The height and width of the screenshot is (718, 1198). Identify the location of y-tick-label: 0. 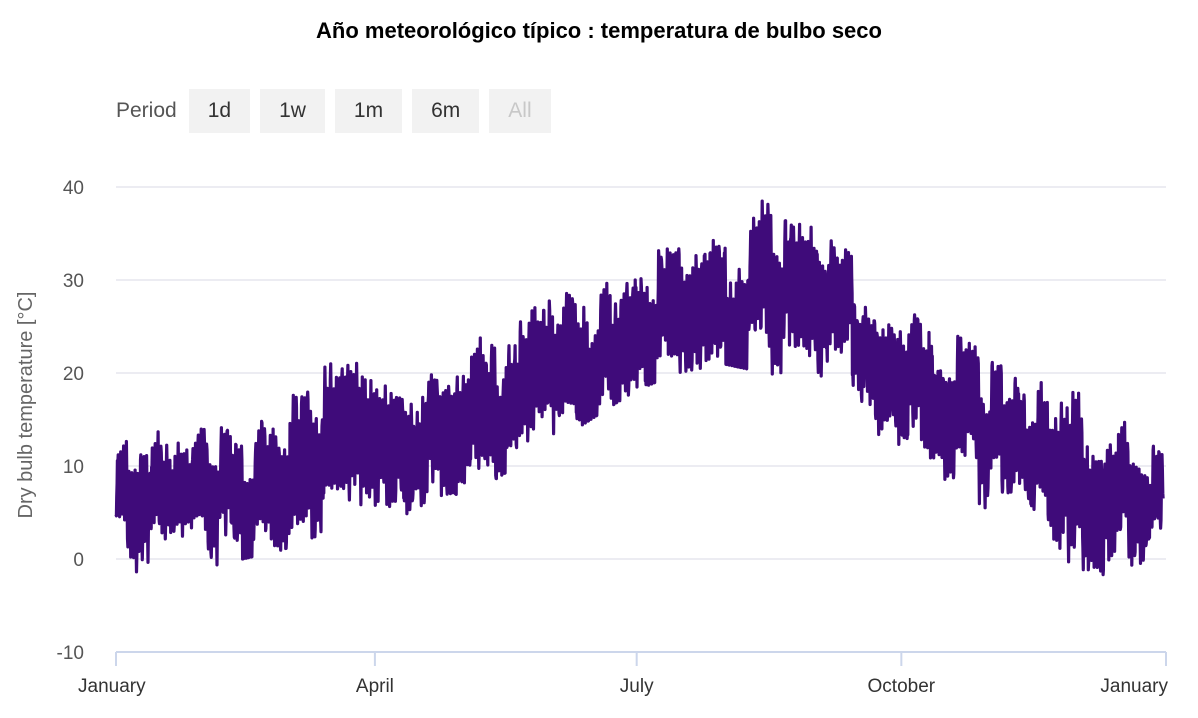
(78, 560).